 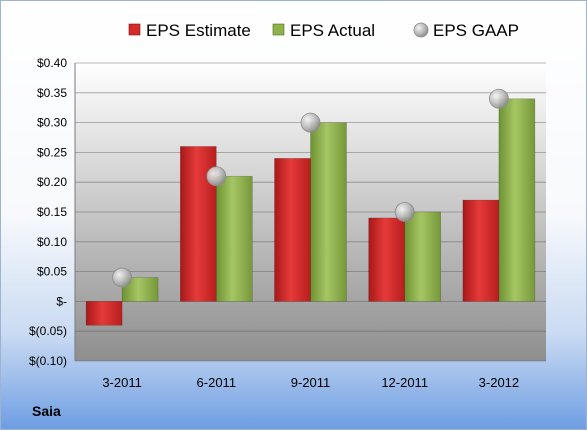 I want to click on legend-label: EPS Actual, so click(x=332, y=30).